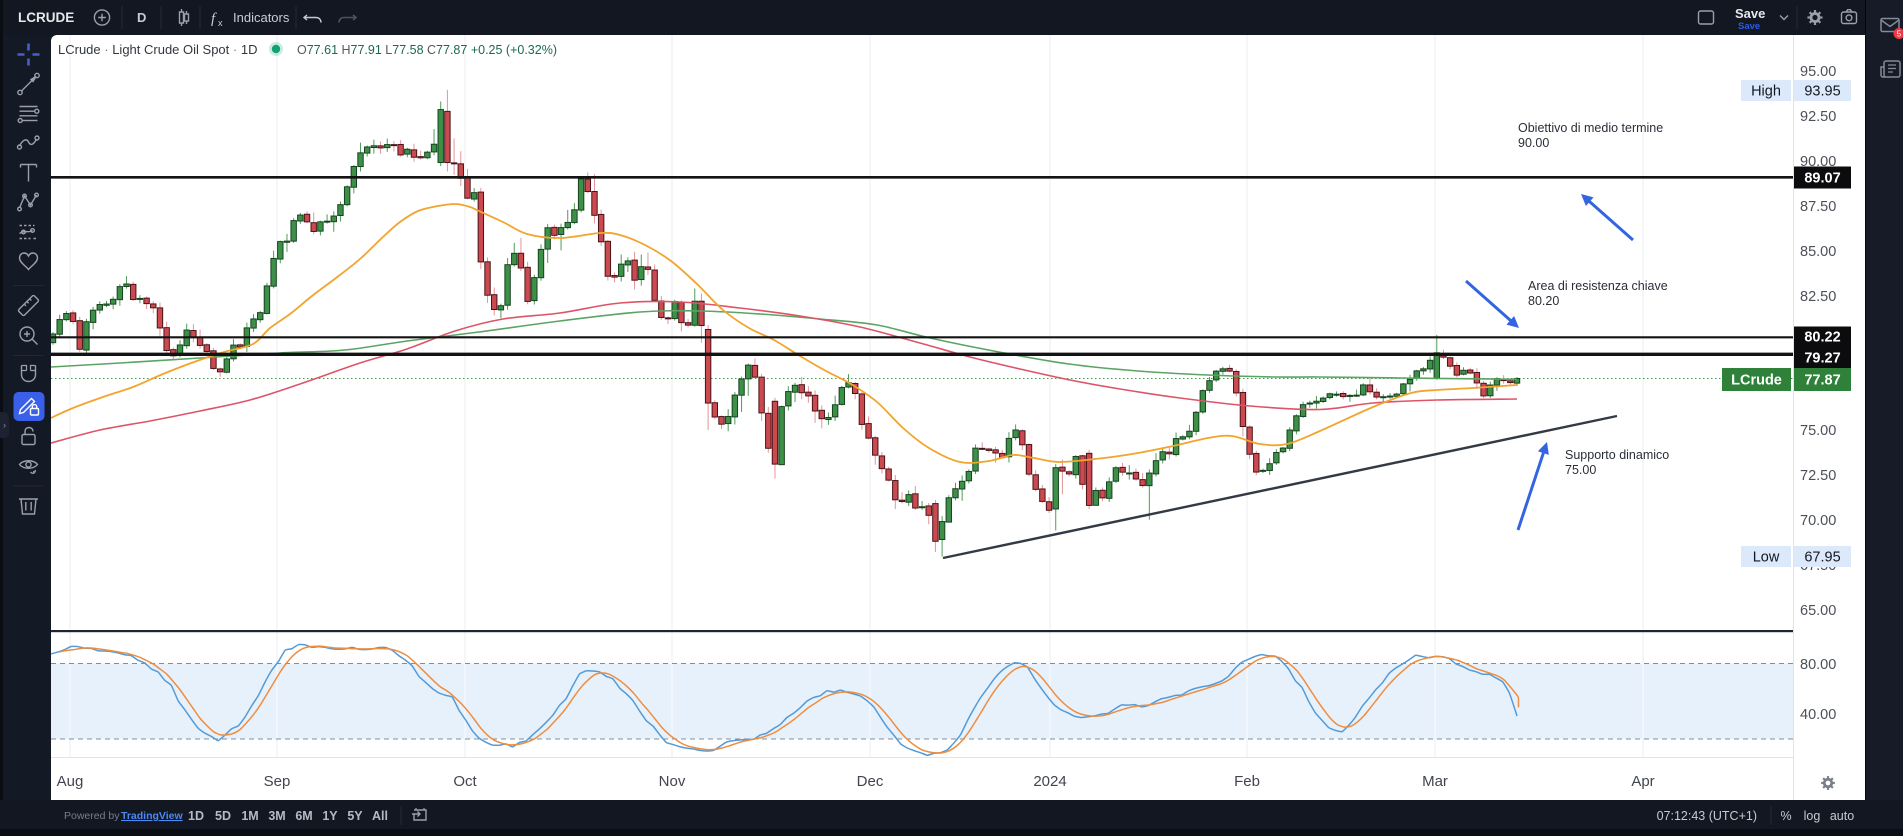 This screenshot has width=1903, height=836. What do you see at coordinates (303, 816) in the screenshot?
I see `svg-text: 6M` at bounding box center [303, 816].